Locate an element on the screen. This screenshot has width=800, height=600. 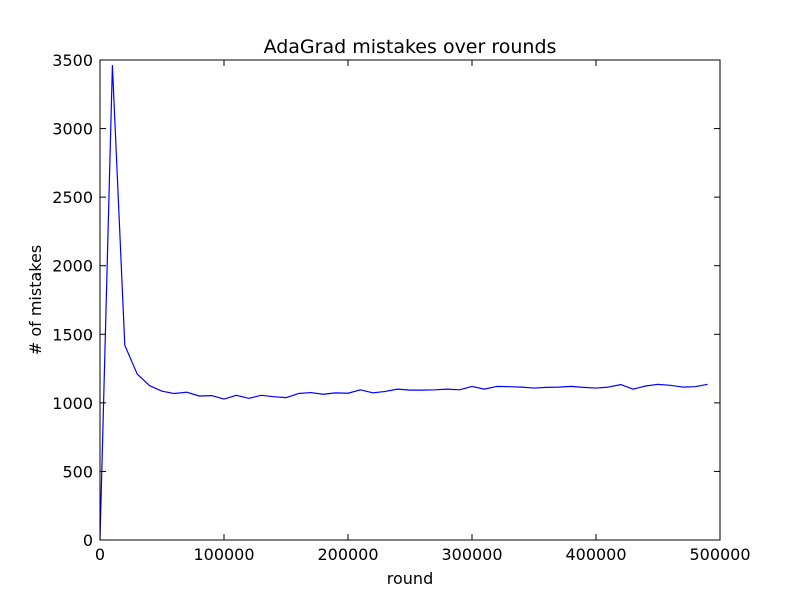
y-tick-label: 1500 is located at coordinates (72, 334).